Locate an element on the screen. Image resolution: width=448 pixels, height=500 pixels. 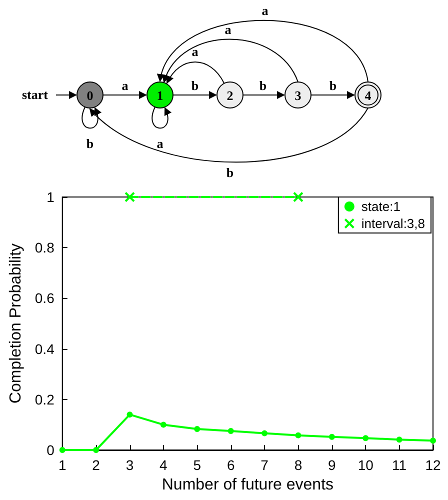
x-tick-label: 2 is located at coordinates (96, 465).